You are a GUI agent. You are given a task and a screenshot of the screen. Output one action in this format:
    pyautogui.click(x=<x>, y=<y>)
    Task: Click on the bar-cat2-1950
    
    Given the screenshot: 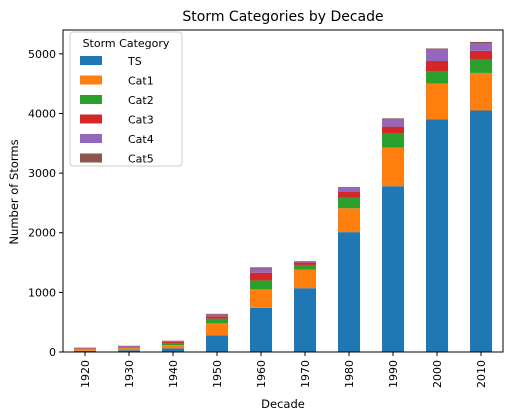 What is the action you would take?
    pyautogui.click(x=217, y=321)
    